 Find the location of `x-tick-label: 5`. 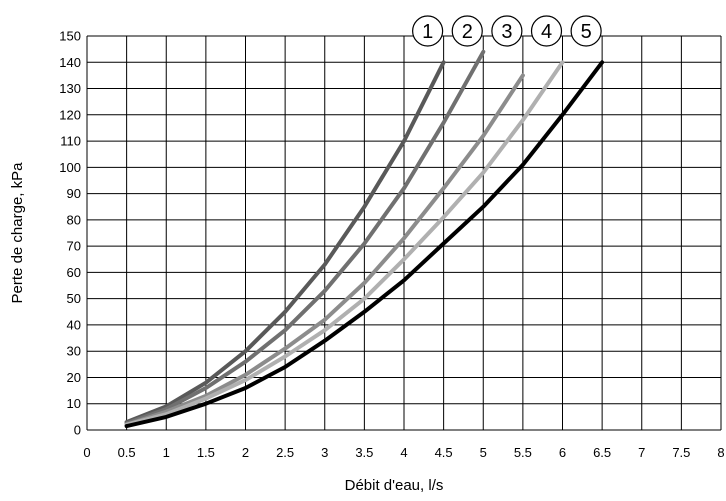

x-tick-label: 5 is located at coordinates (483, 452).